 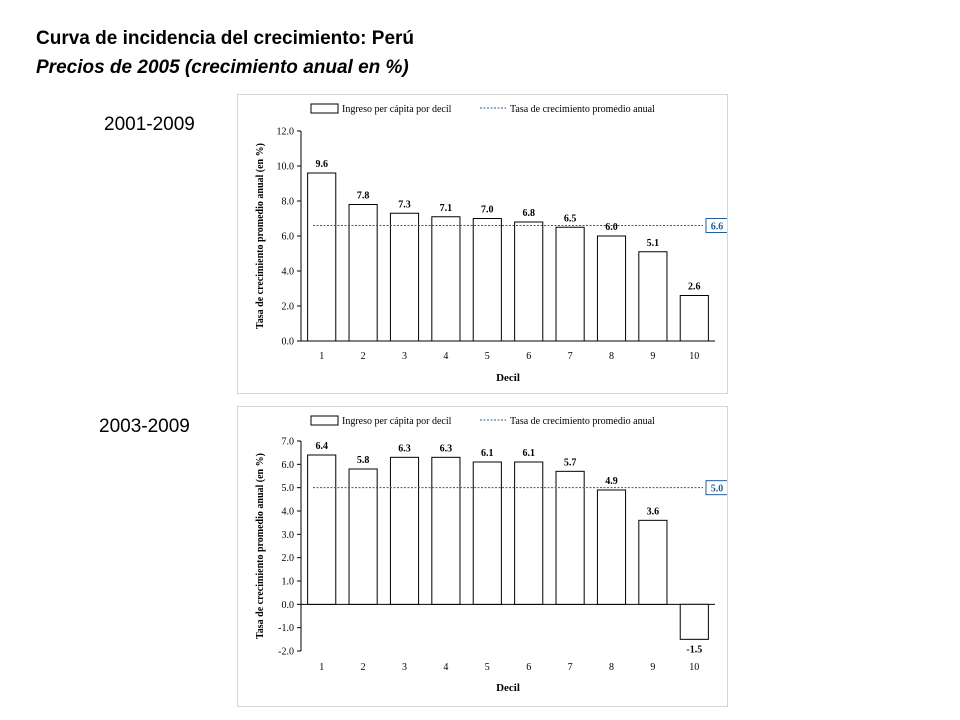 What do you see at coordinates (288, 582) in the screenshot?
I see `y-tick-label: 1.0` at bounding box center [288, 582].